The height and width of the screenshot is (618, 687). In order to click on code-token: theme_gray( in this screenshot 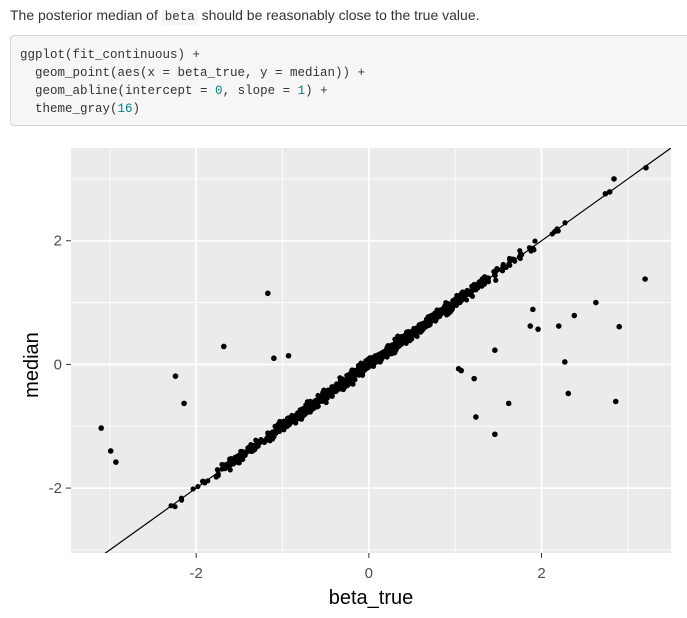, I will do `click(69, 109)`.